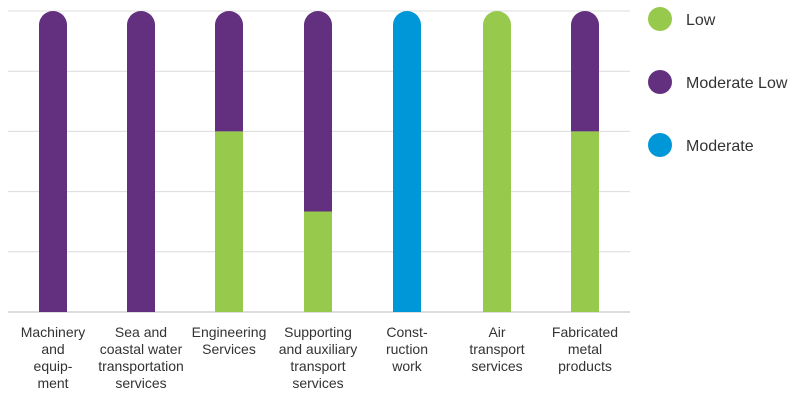  What do you see at coordinates (229, 340) in the screenshot?
I see `category-label: Engineering Services` at bounding box center [229, 340].